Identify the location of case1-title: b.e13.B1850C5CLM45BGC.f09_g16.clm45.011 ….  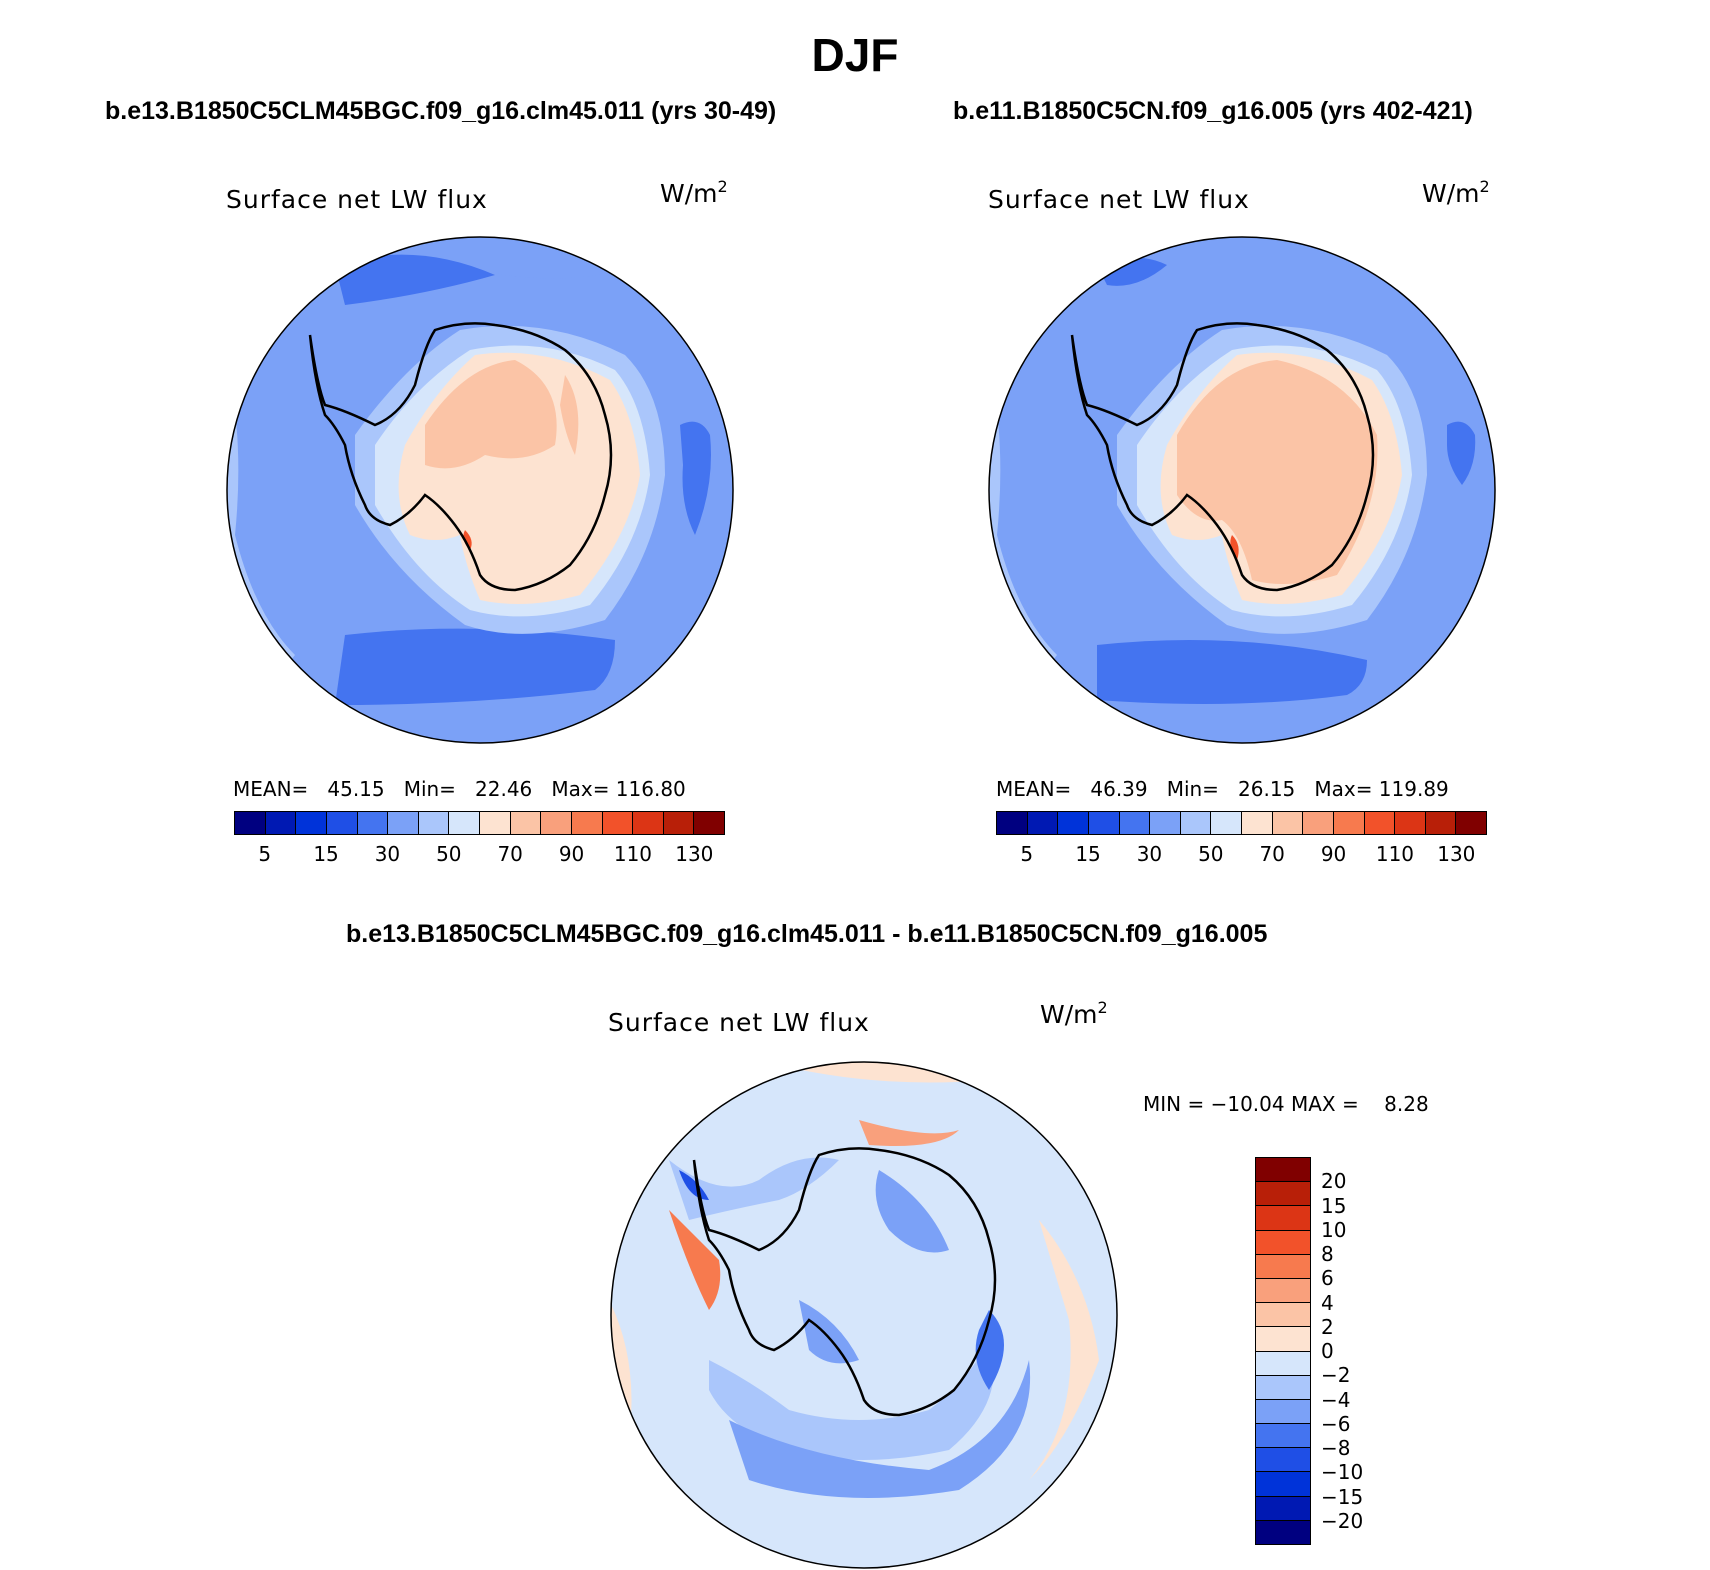
(441, 111).